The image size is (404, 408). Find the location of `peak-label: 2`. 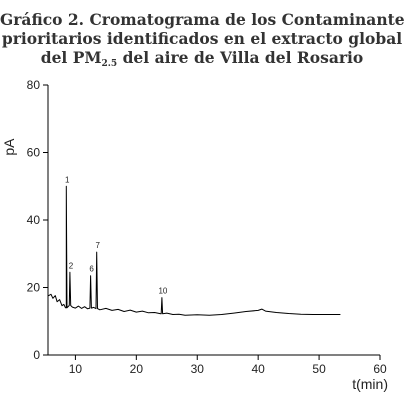

peak-label: 2 is located at coordinates (71, 265).